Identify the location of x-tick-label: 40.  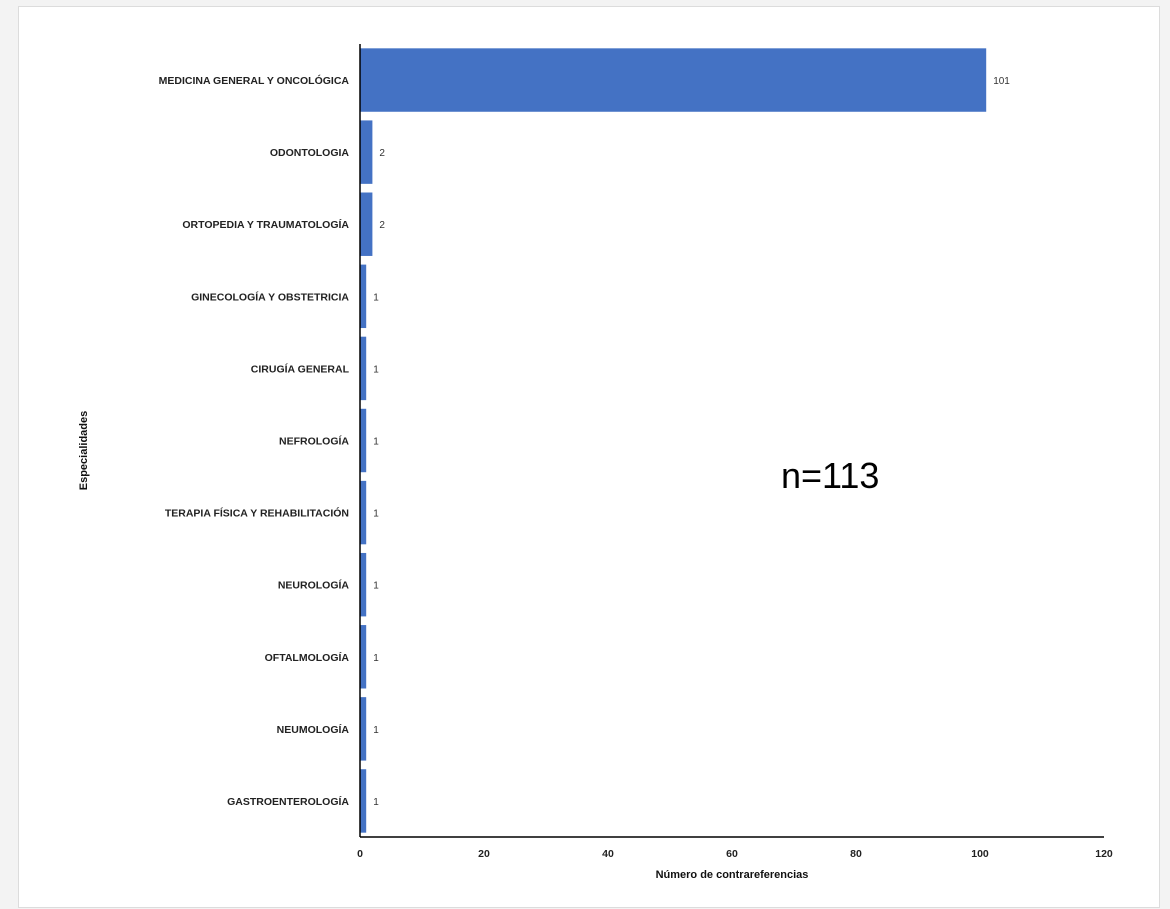
(608, 854).